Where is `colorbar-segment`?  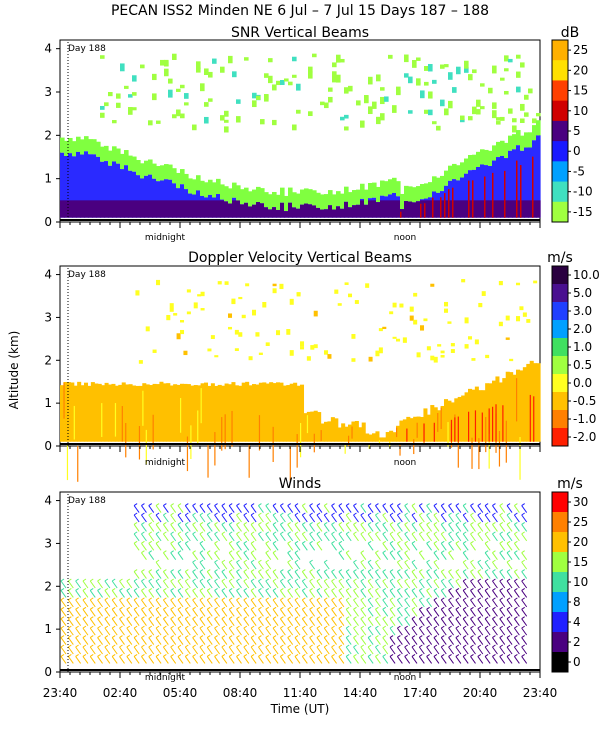 colorbar-segment is located at coordinates (560, 642).